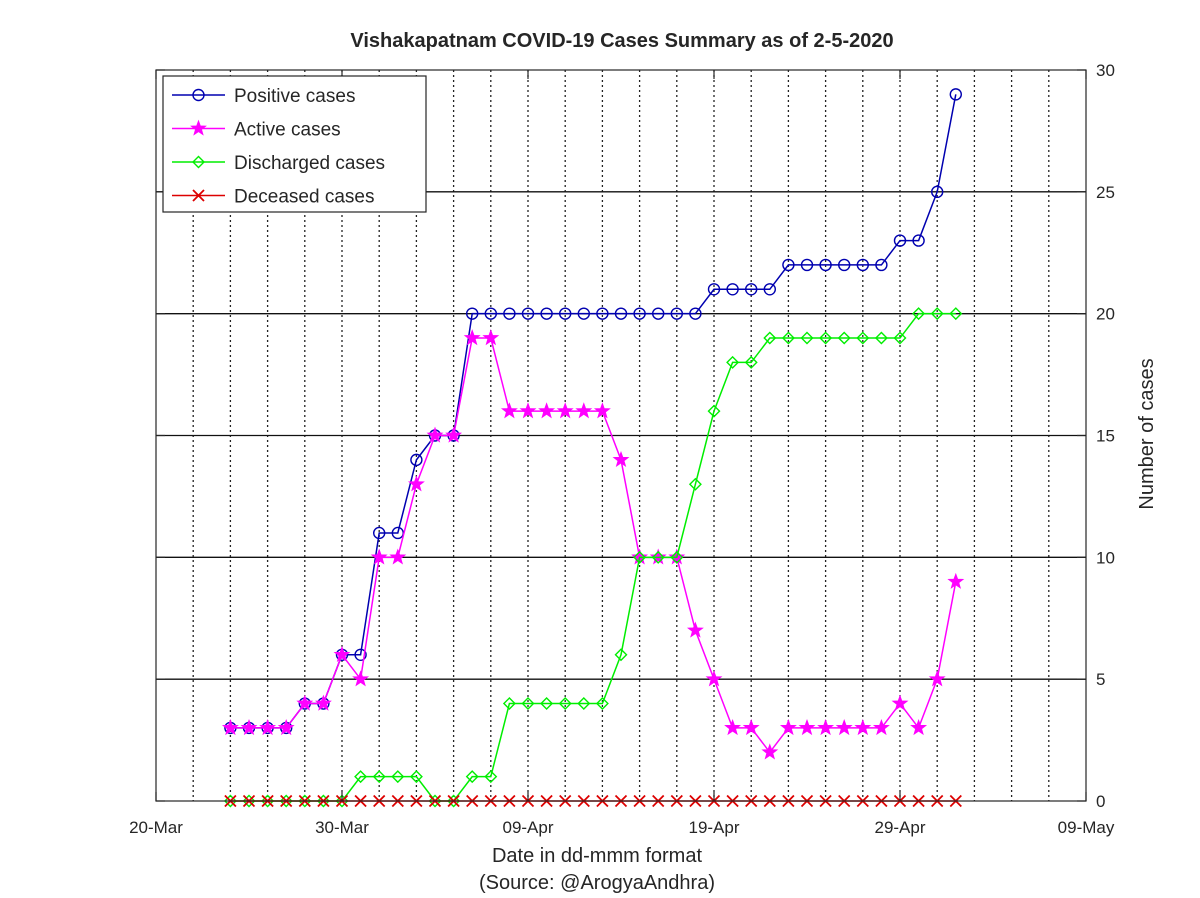 The image size is (1200, 898). Describe the element at coordinates (1086, 827) in the screenshot. I see `x-tick-label: 09-May` at that location.